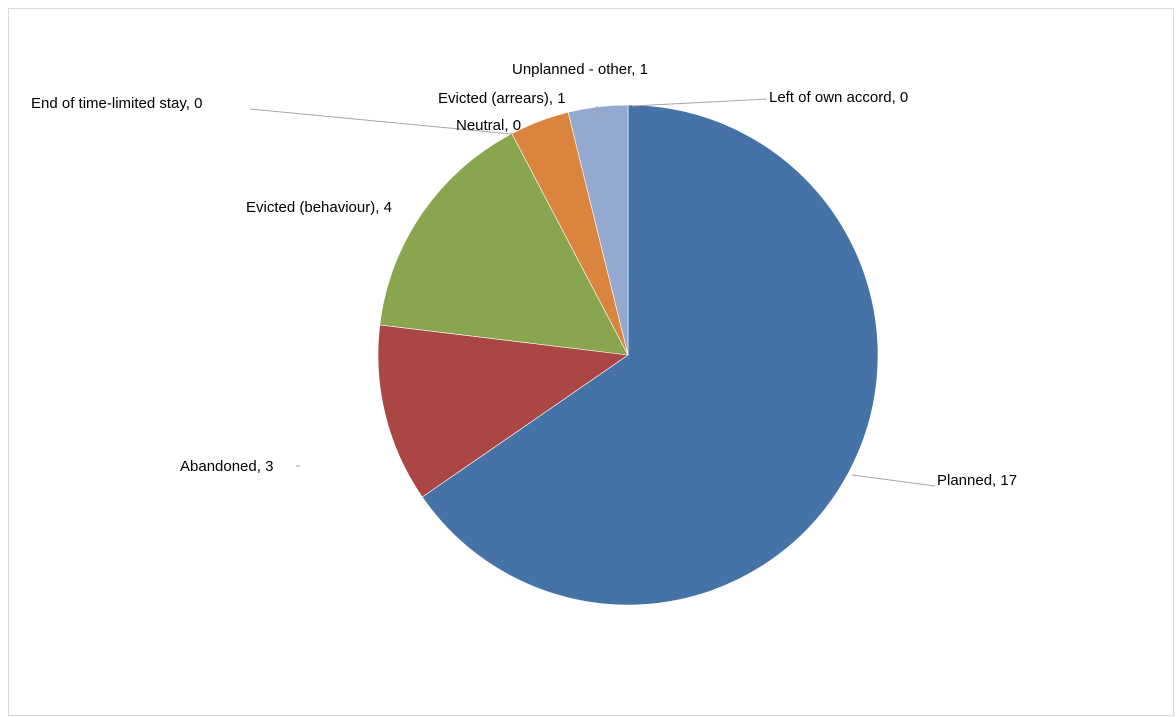 This screenshot has height=717, width=1176. Describe the element at coordinates (977, 480) in the screenshot. I see `data-label-planned: Planned, 17` at that location.